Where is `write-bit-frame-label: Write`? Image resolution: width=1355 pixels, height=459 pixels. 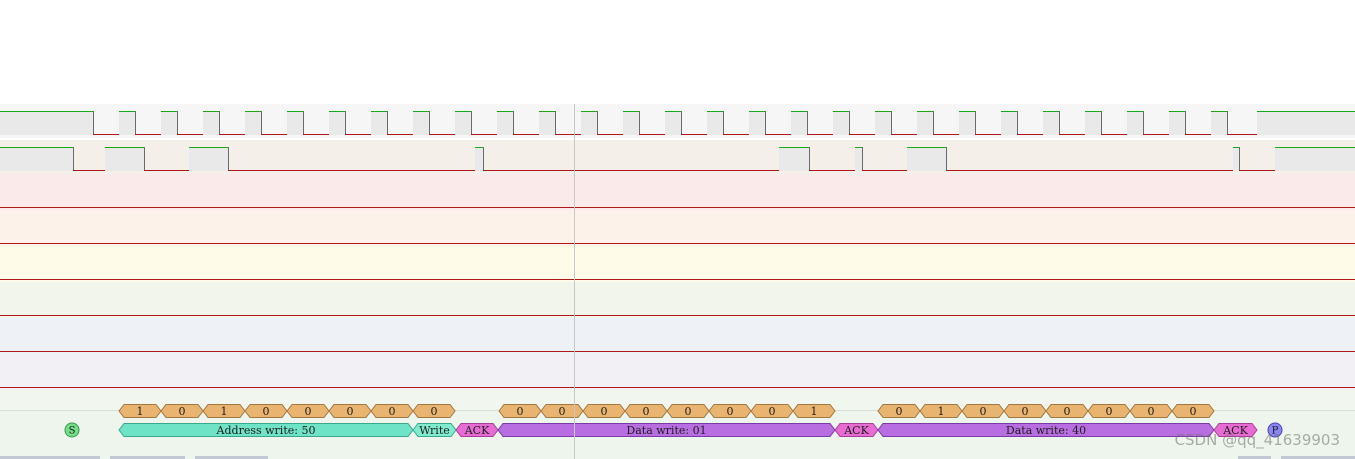
write-bit-frame-label: Write is located at coordinates (434, 430).